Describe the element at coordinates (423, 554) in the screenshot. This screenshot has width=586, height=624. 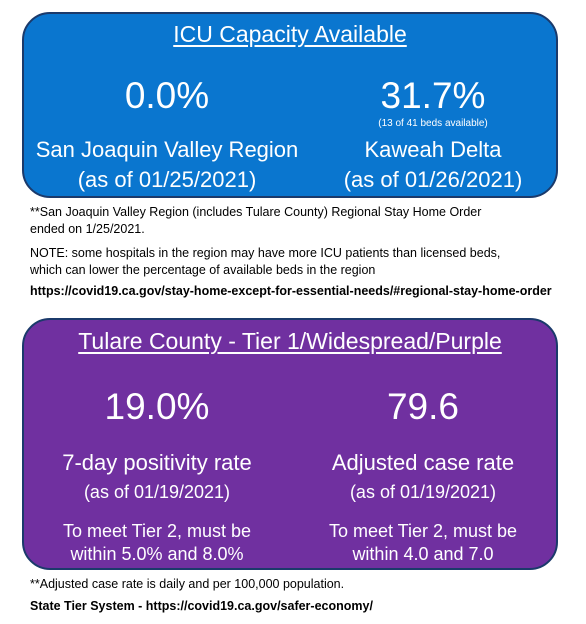
I see `case-rate-requirement-line: within 4.0 and 7.0` at that location.